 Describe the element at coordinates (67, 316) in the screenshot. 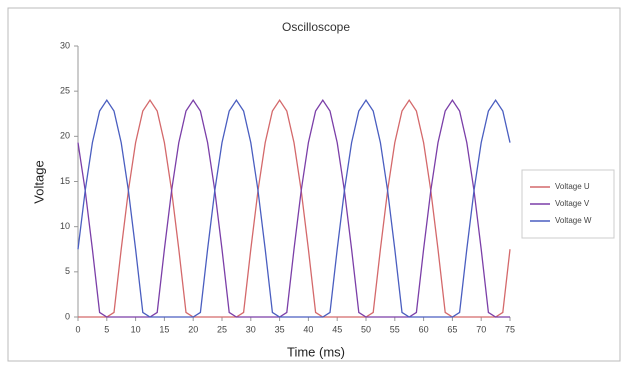

I see `y-tick-label: 0` at that location.